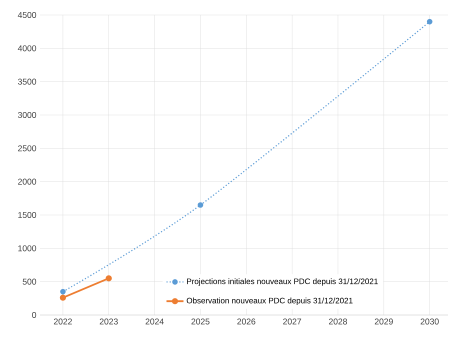 This screenshot has width=459, height=339. I want to click on x-tick-label: 2029, so click(383, 321).